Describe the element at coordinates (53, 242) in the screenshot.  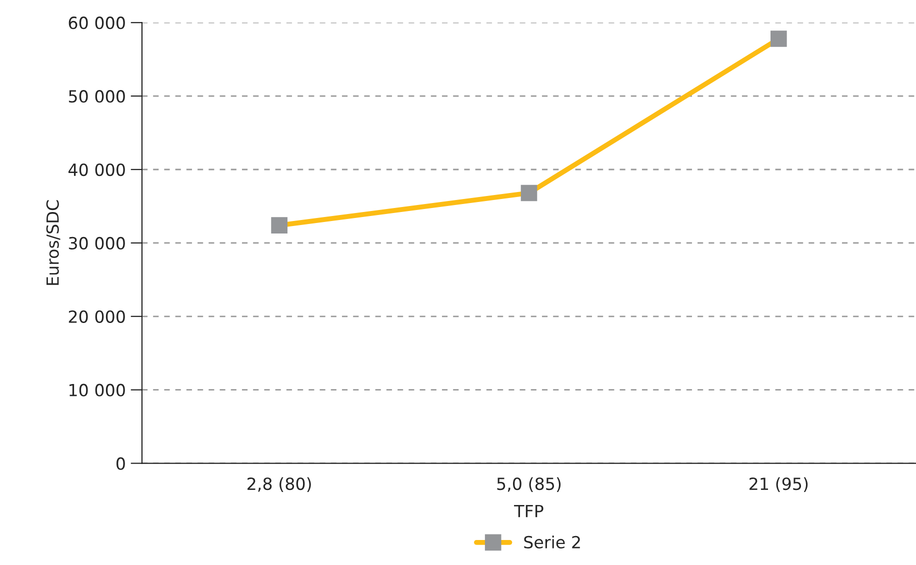
I see `y-axis-title: Euros/SDC` at that location.